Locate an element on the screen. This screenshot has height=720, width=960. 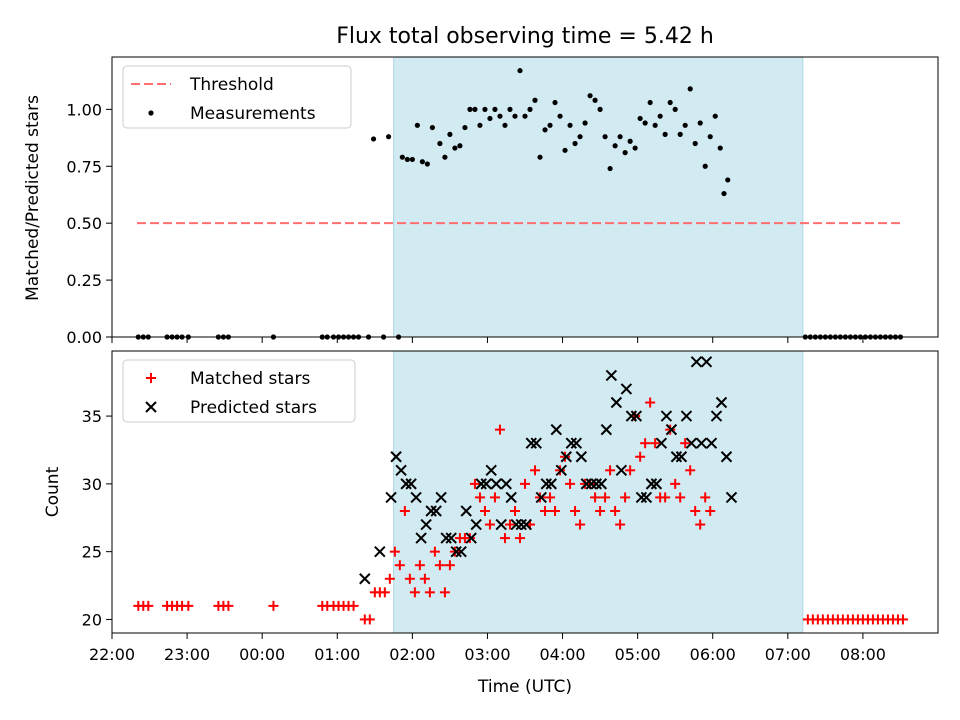
y-tick-label: 0.75 is located at coordinates (84, 166).